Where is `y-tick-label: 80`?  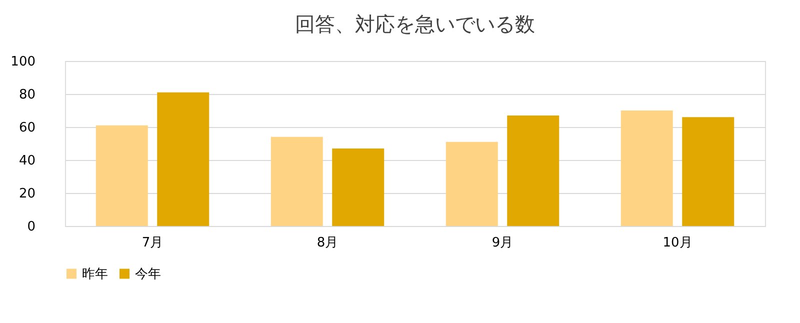 y-tick-label: 80 is located at coordinates (27, 95).